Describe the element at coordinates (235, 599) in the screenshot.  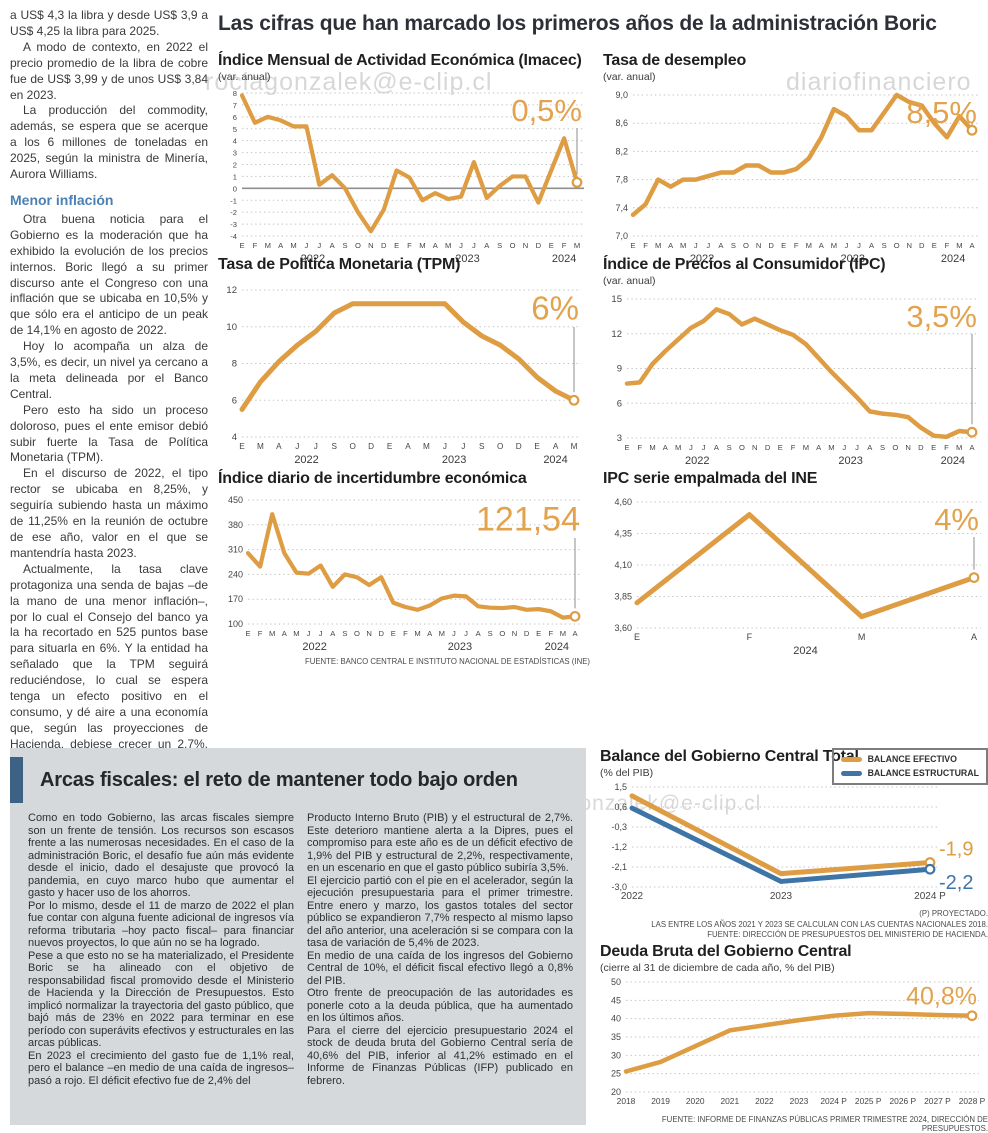
I see `svg-text: 170` at that location.